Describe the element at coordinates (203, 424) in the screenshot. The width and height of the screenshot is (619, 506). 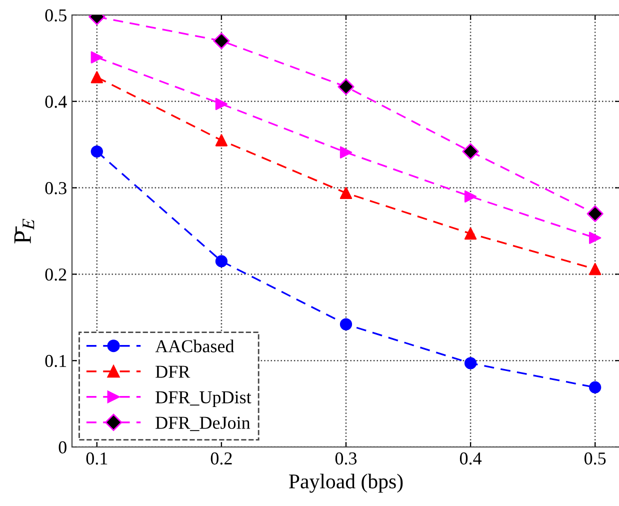
I see `legend-label: DFR_DeJoin` at that location.